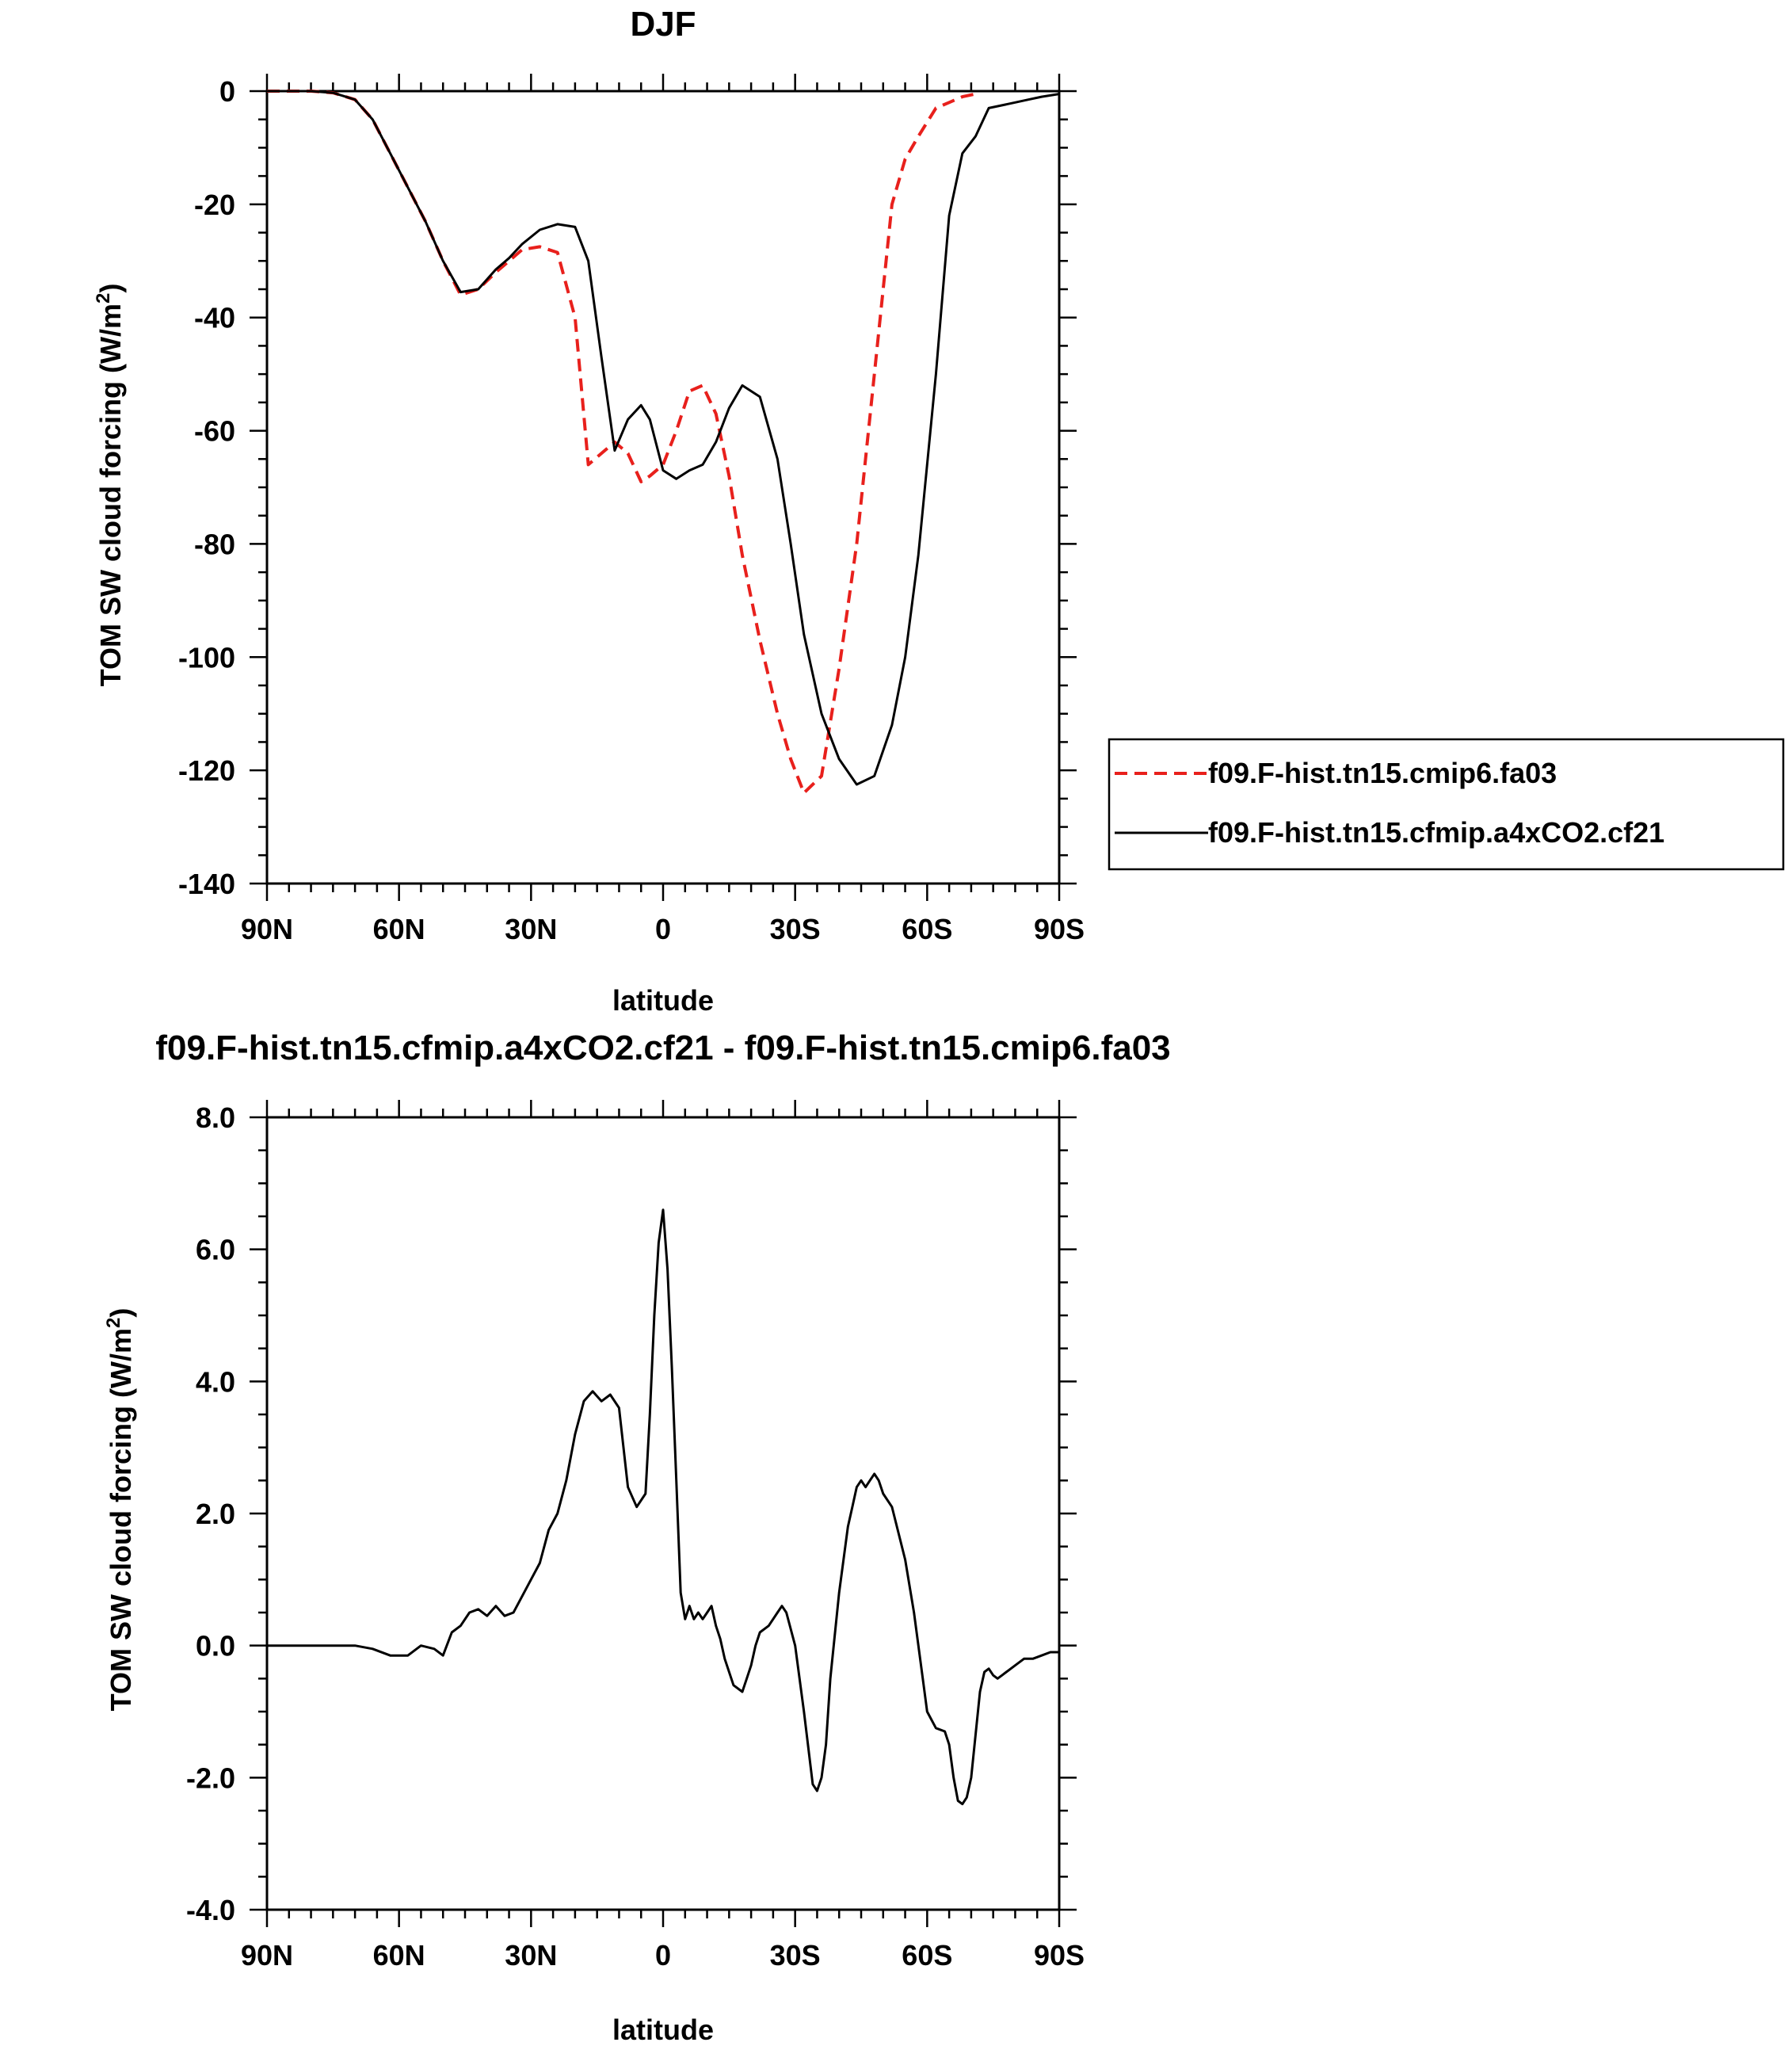 This screenshot has height=2046, width=1792. I want to click on bottom-x-tick-label: 60N, so click(399, 1955).